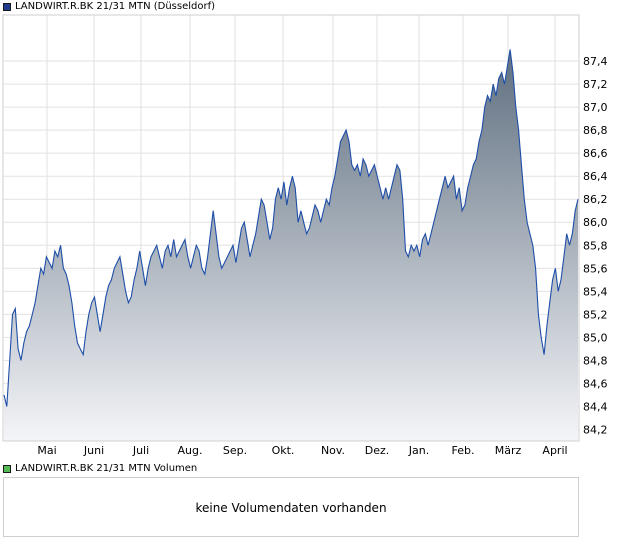 Image resolution: width=620 pixels, height=546 pixels. What do you see at coordinates (190, 450) in the screenshot?
I see `x-tick-label: Aug.` at bounding box center [190, 450].